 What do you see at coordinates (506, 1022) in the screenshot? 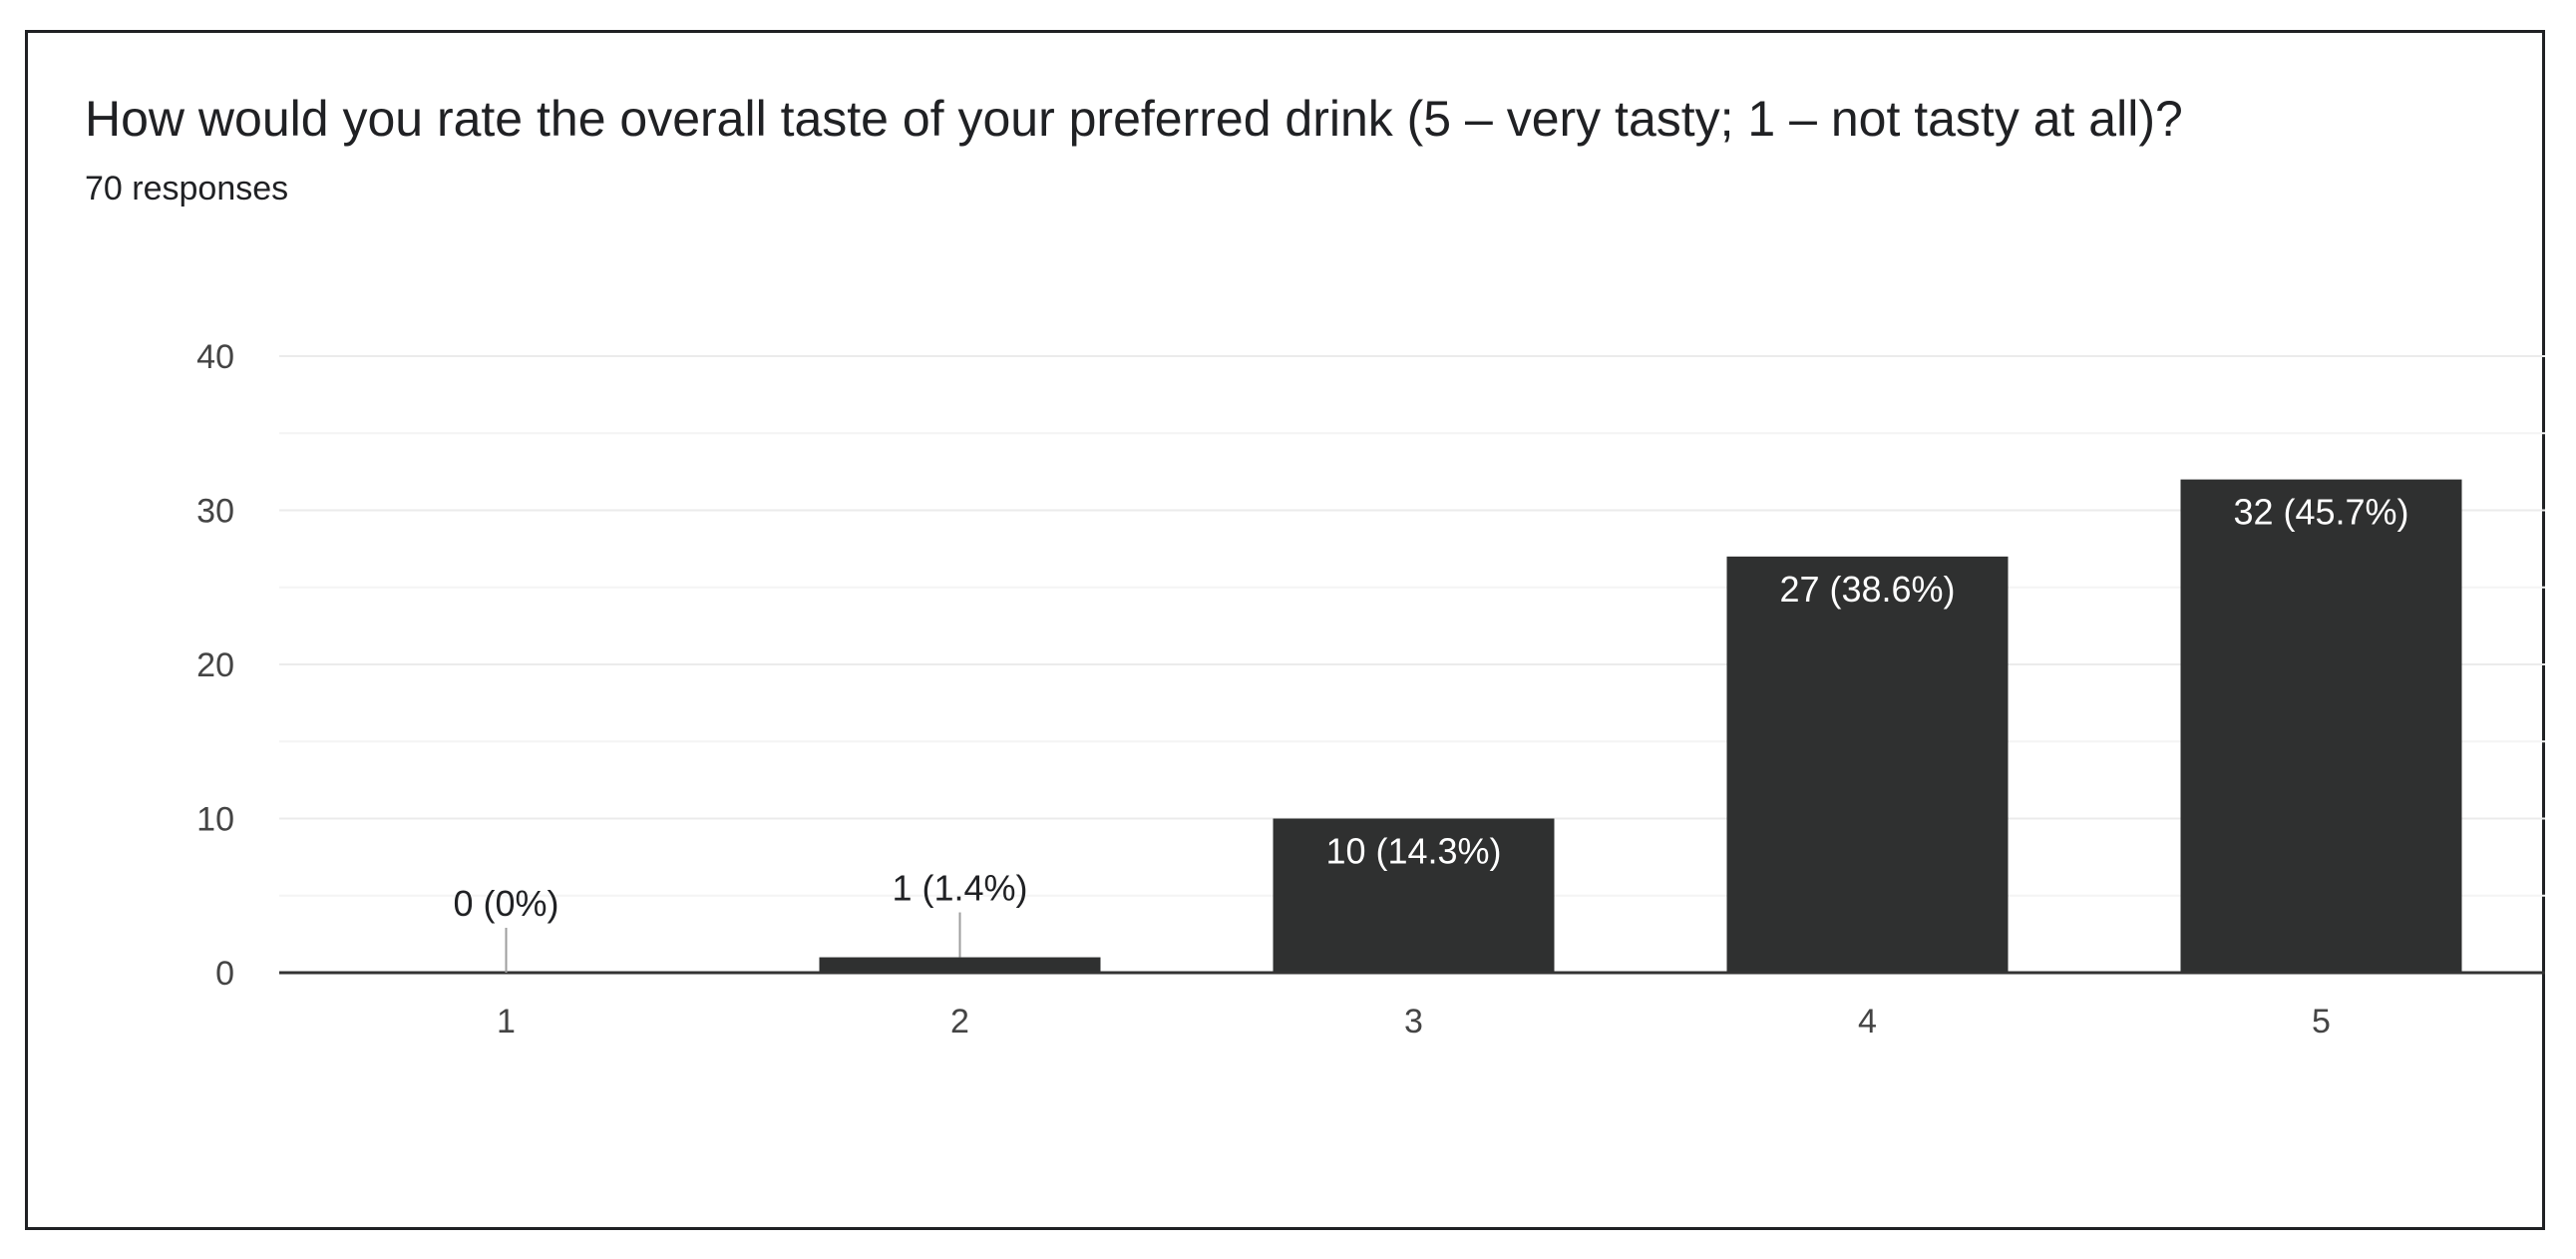
I see `x-tick-label-1: 1` at bounding box center [506, 1022].